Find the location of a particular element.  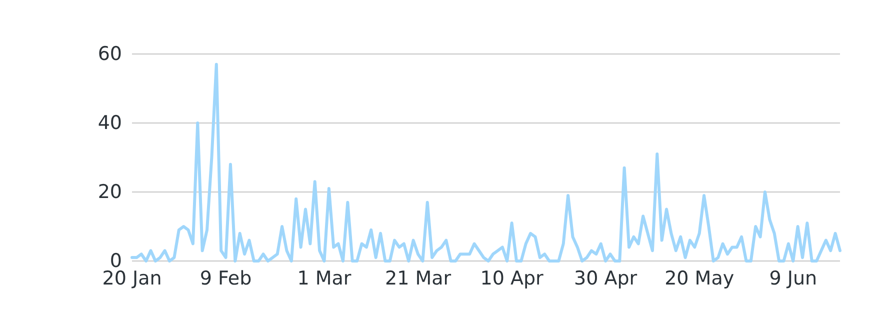

y-tick-label: 40 is located at coordinates (110, 123).